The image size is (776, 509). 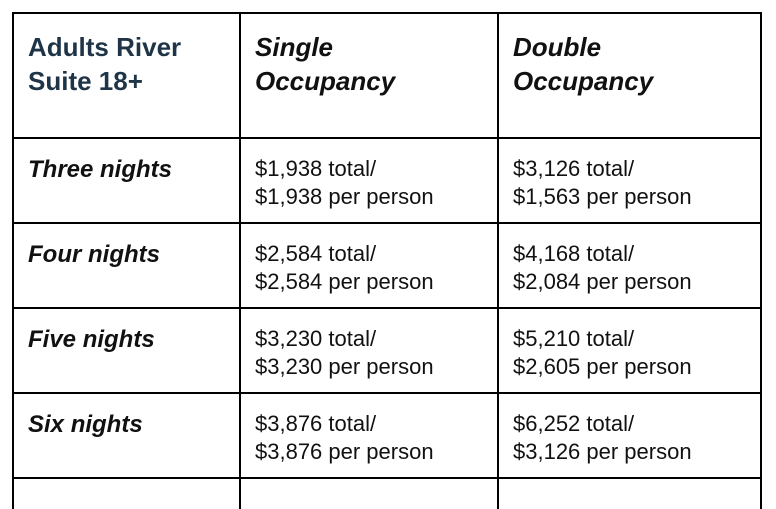 I want to click on row-label: Four nights, so click(x=94, y=254).